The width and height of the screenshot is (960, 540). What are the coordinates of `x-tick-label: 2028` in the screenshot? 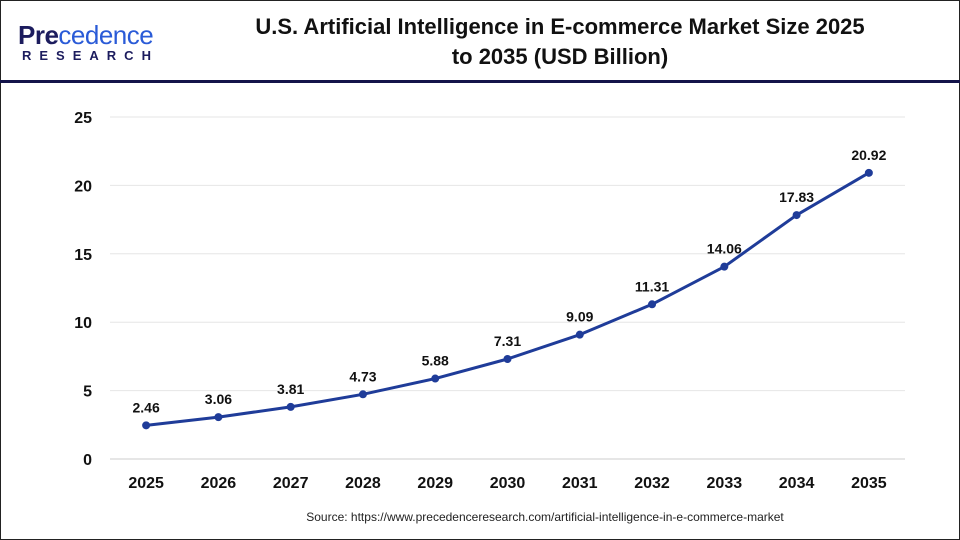 It's located at (363, 483).